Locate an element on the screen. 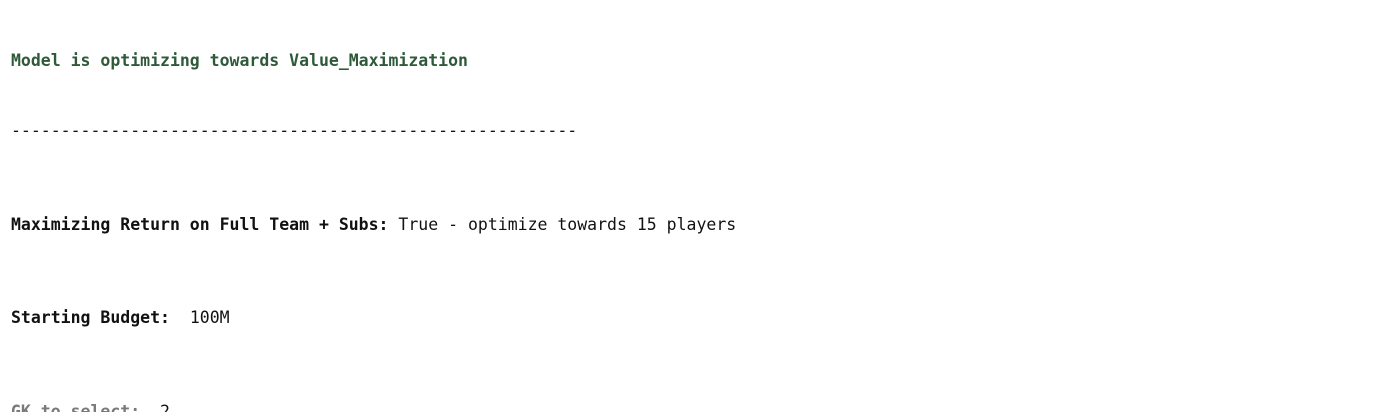 The width and height of the screenshot is (1400, 412). gk-row: GK to select: 2 is located at coordinates (705, 406).